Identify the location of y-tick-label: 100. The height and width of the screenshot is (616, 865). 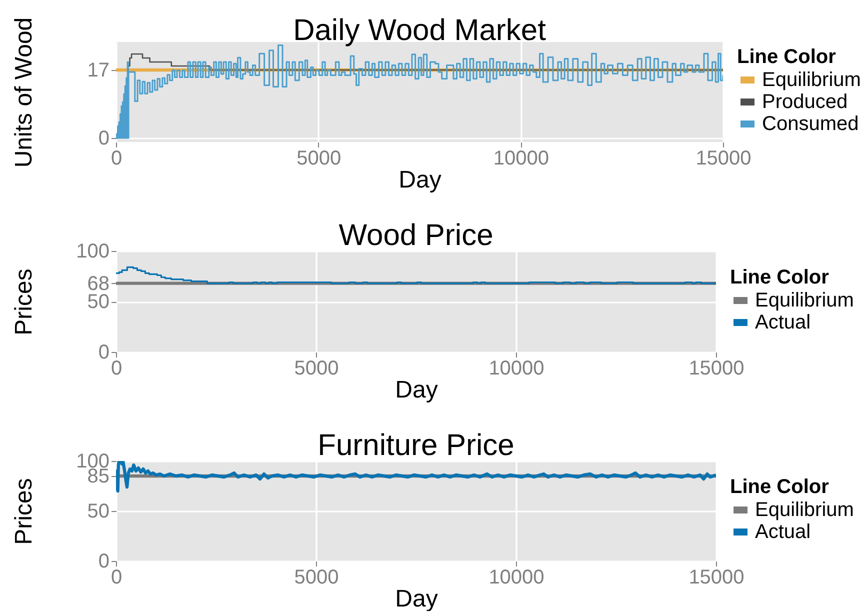
(93, 251).